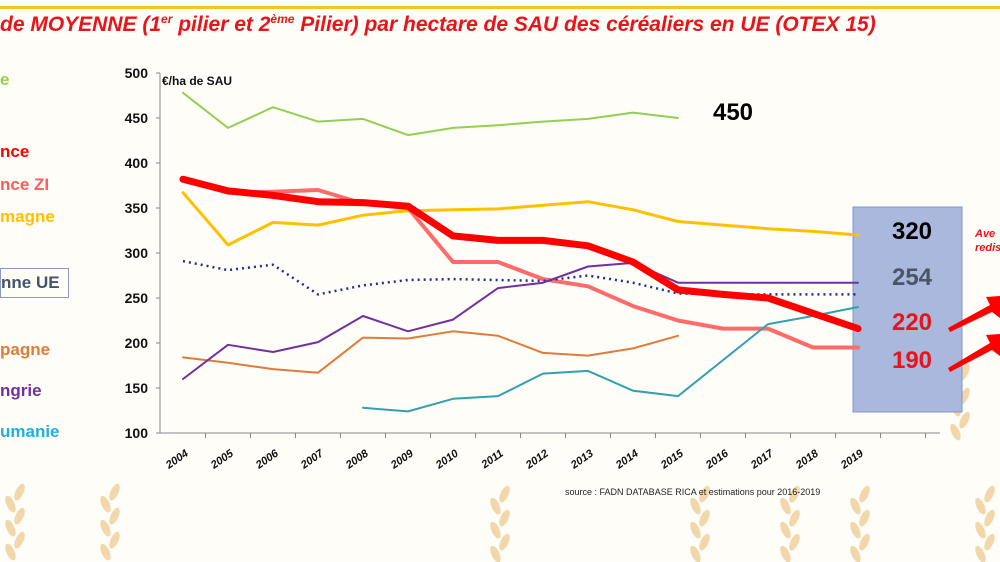 The height and width of the screenshot is (562, 1000). I want to click on x-tick-label: 2008, so click(357, 459).